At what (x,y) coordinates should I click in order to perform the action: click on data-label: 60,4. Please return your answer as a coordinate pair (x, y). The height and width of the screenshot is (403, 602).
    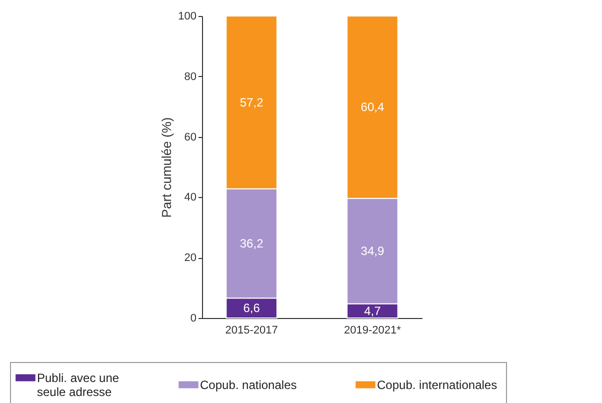
    Looking at the image, I should click on (372, 107).